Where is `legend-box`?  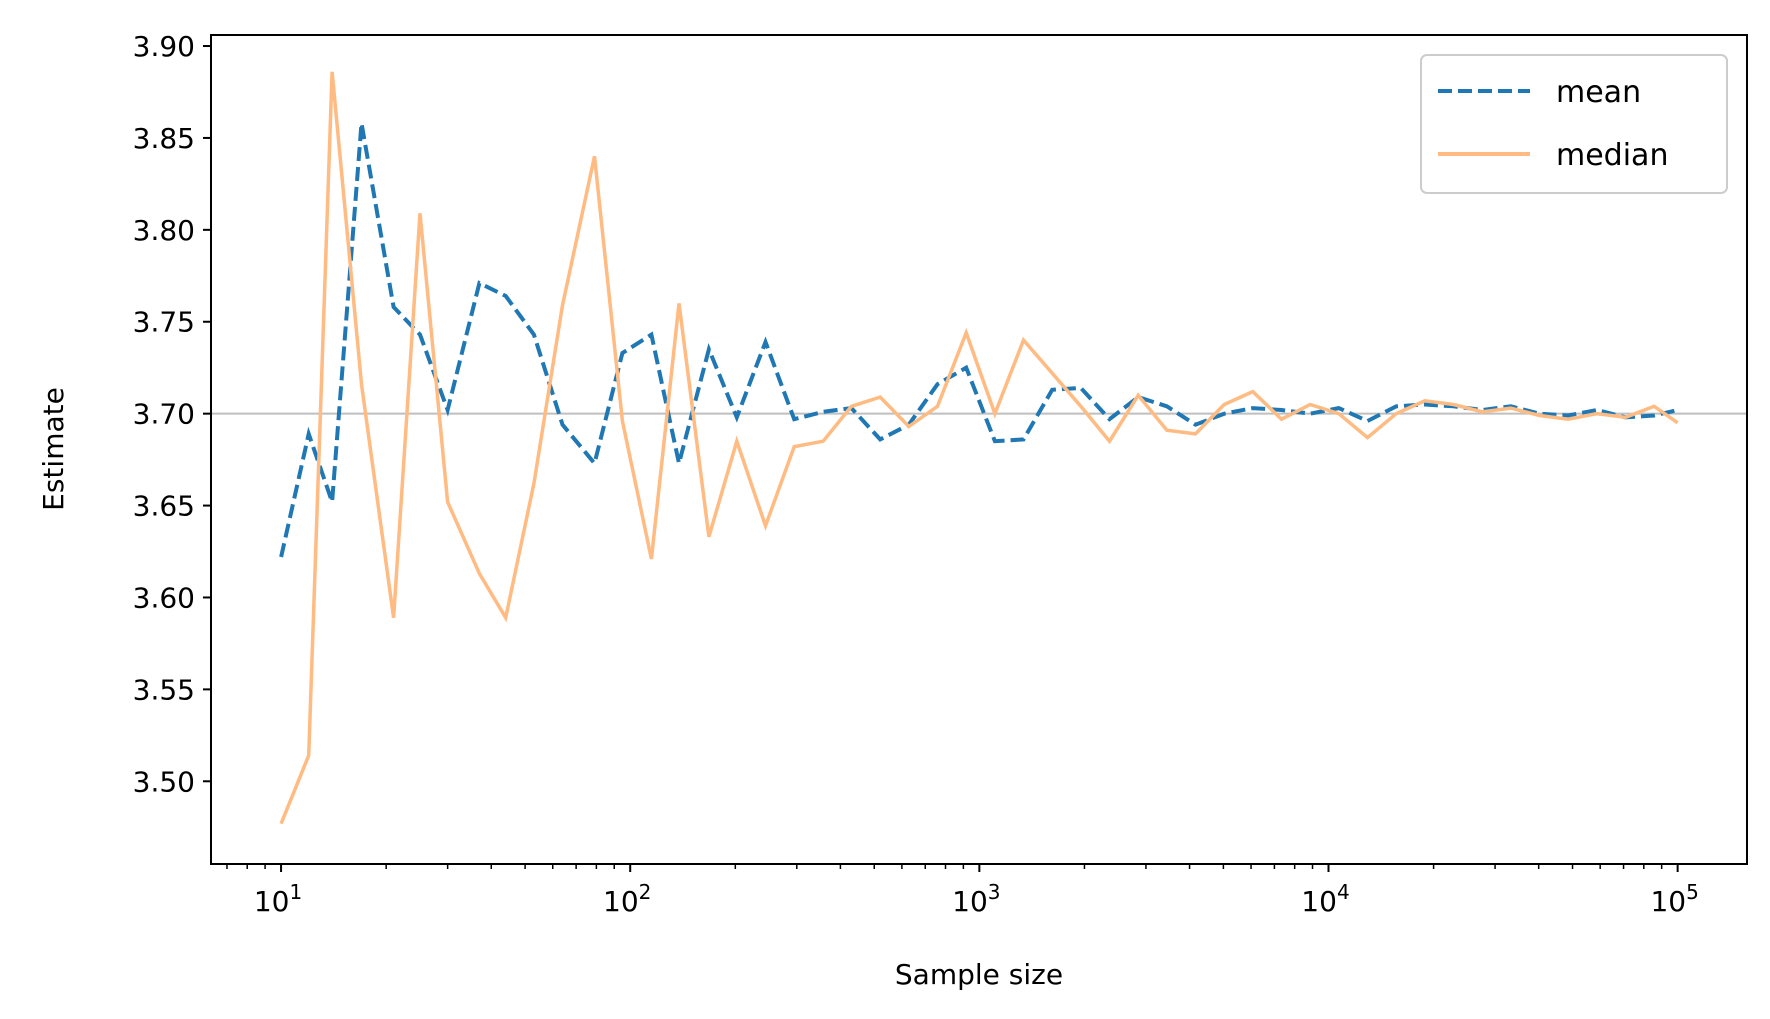 legend-box is located at coordinates (1574, 124).